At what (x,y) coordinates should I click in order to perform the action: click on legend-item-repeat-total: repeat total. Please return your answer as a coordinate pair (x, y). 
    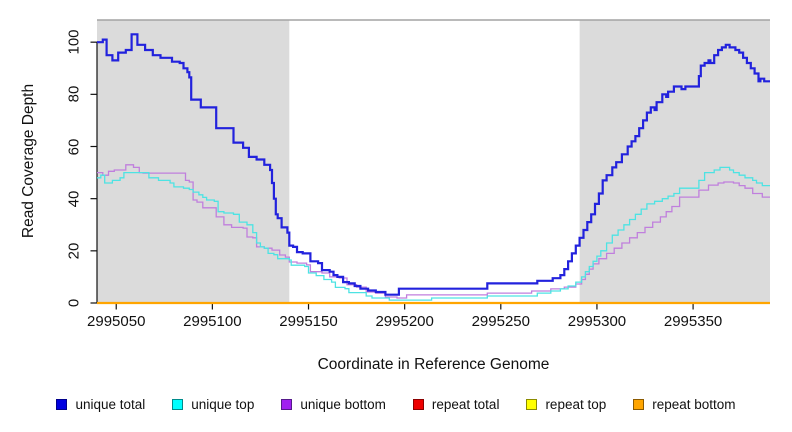
    Looking at the image, I should click on (456, 404).